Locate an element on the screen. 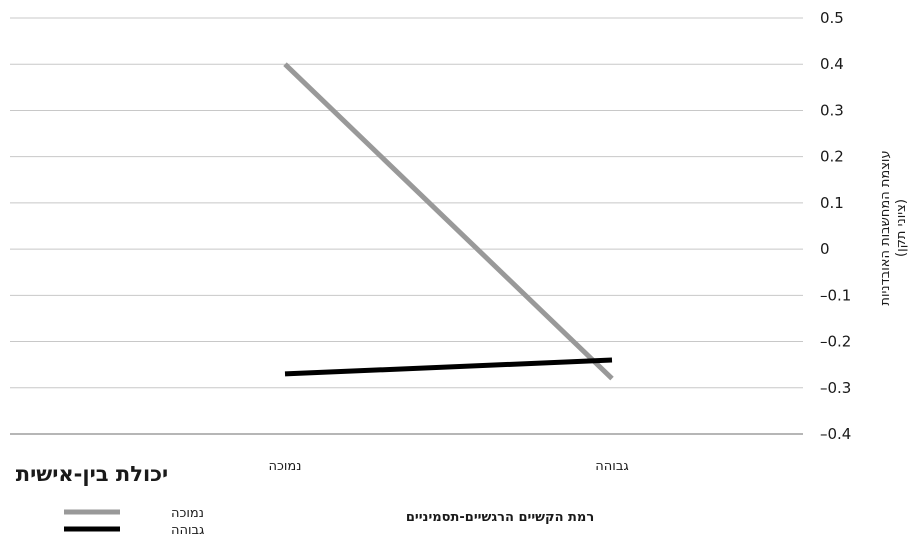  y-tick-label: –0.1 is located at coordinates (835, 295).